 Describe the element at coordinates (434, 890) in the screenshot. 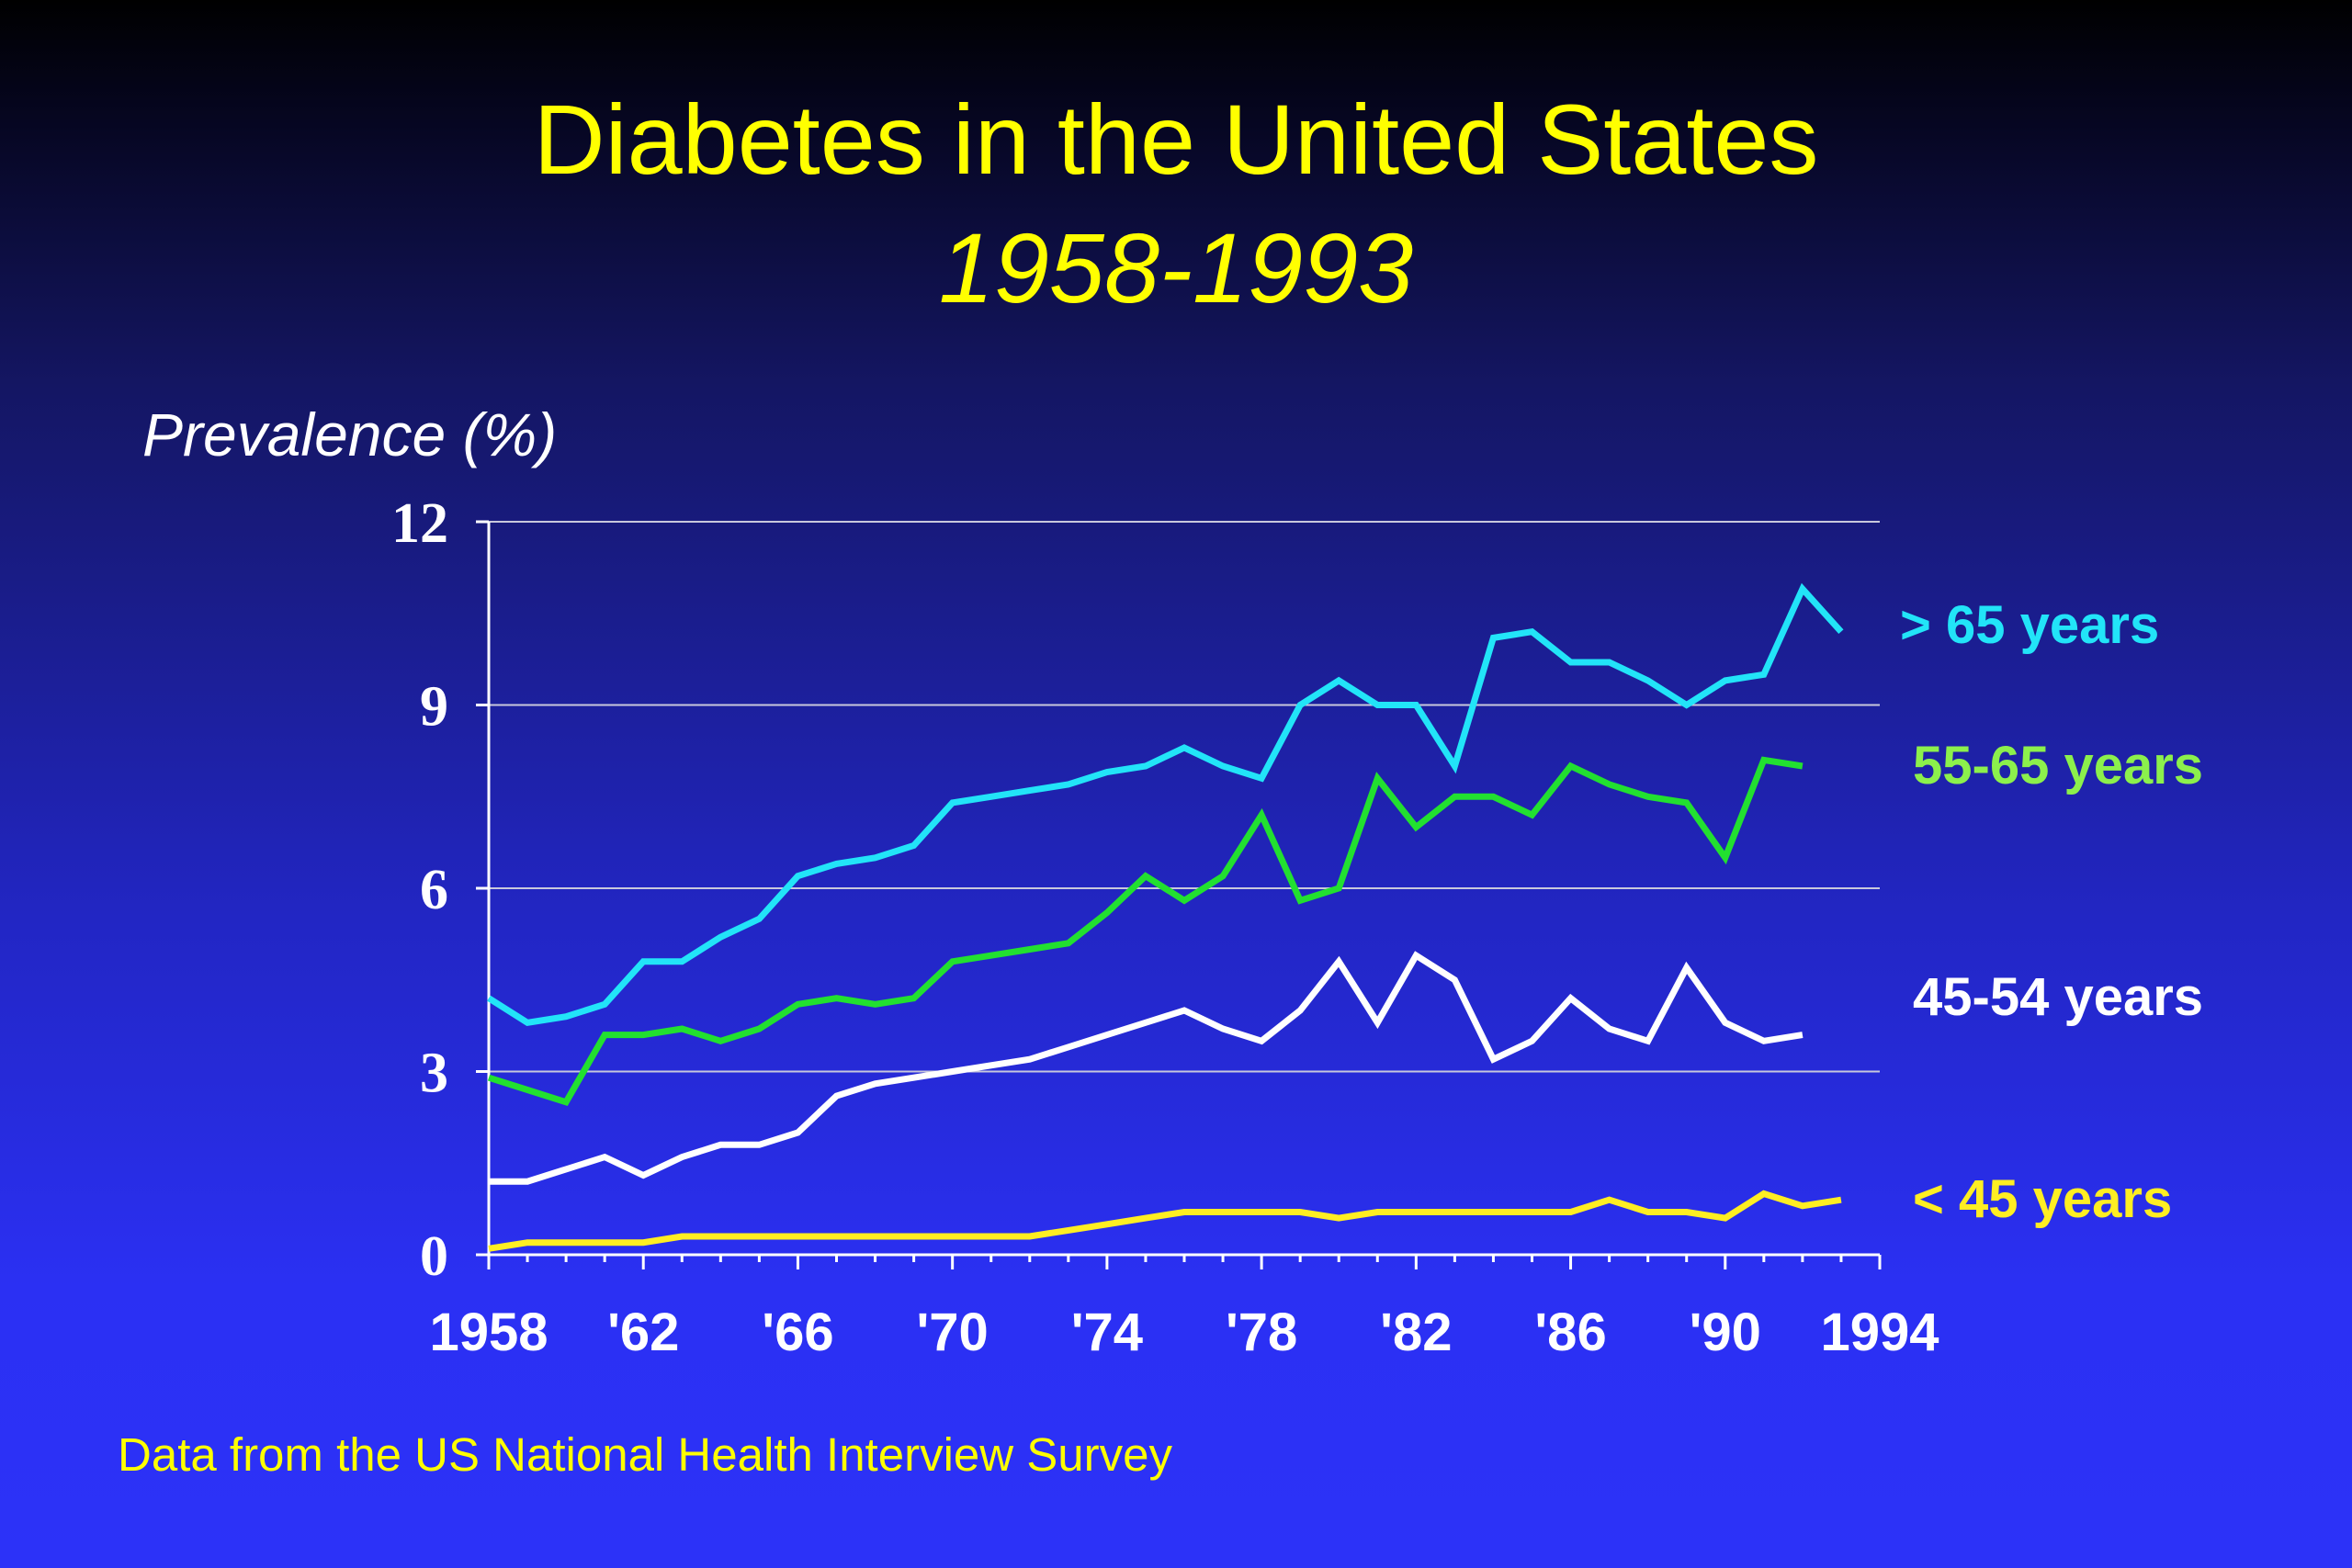

I see `y-tick-label-6: 6` at that location.